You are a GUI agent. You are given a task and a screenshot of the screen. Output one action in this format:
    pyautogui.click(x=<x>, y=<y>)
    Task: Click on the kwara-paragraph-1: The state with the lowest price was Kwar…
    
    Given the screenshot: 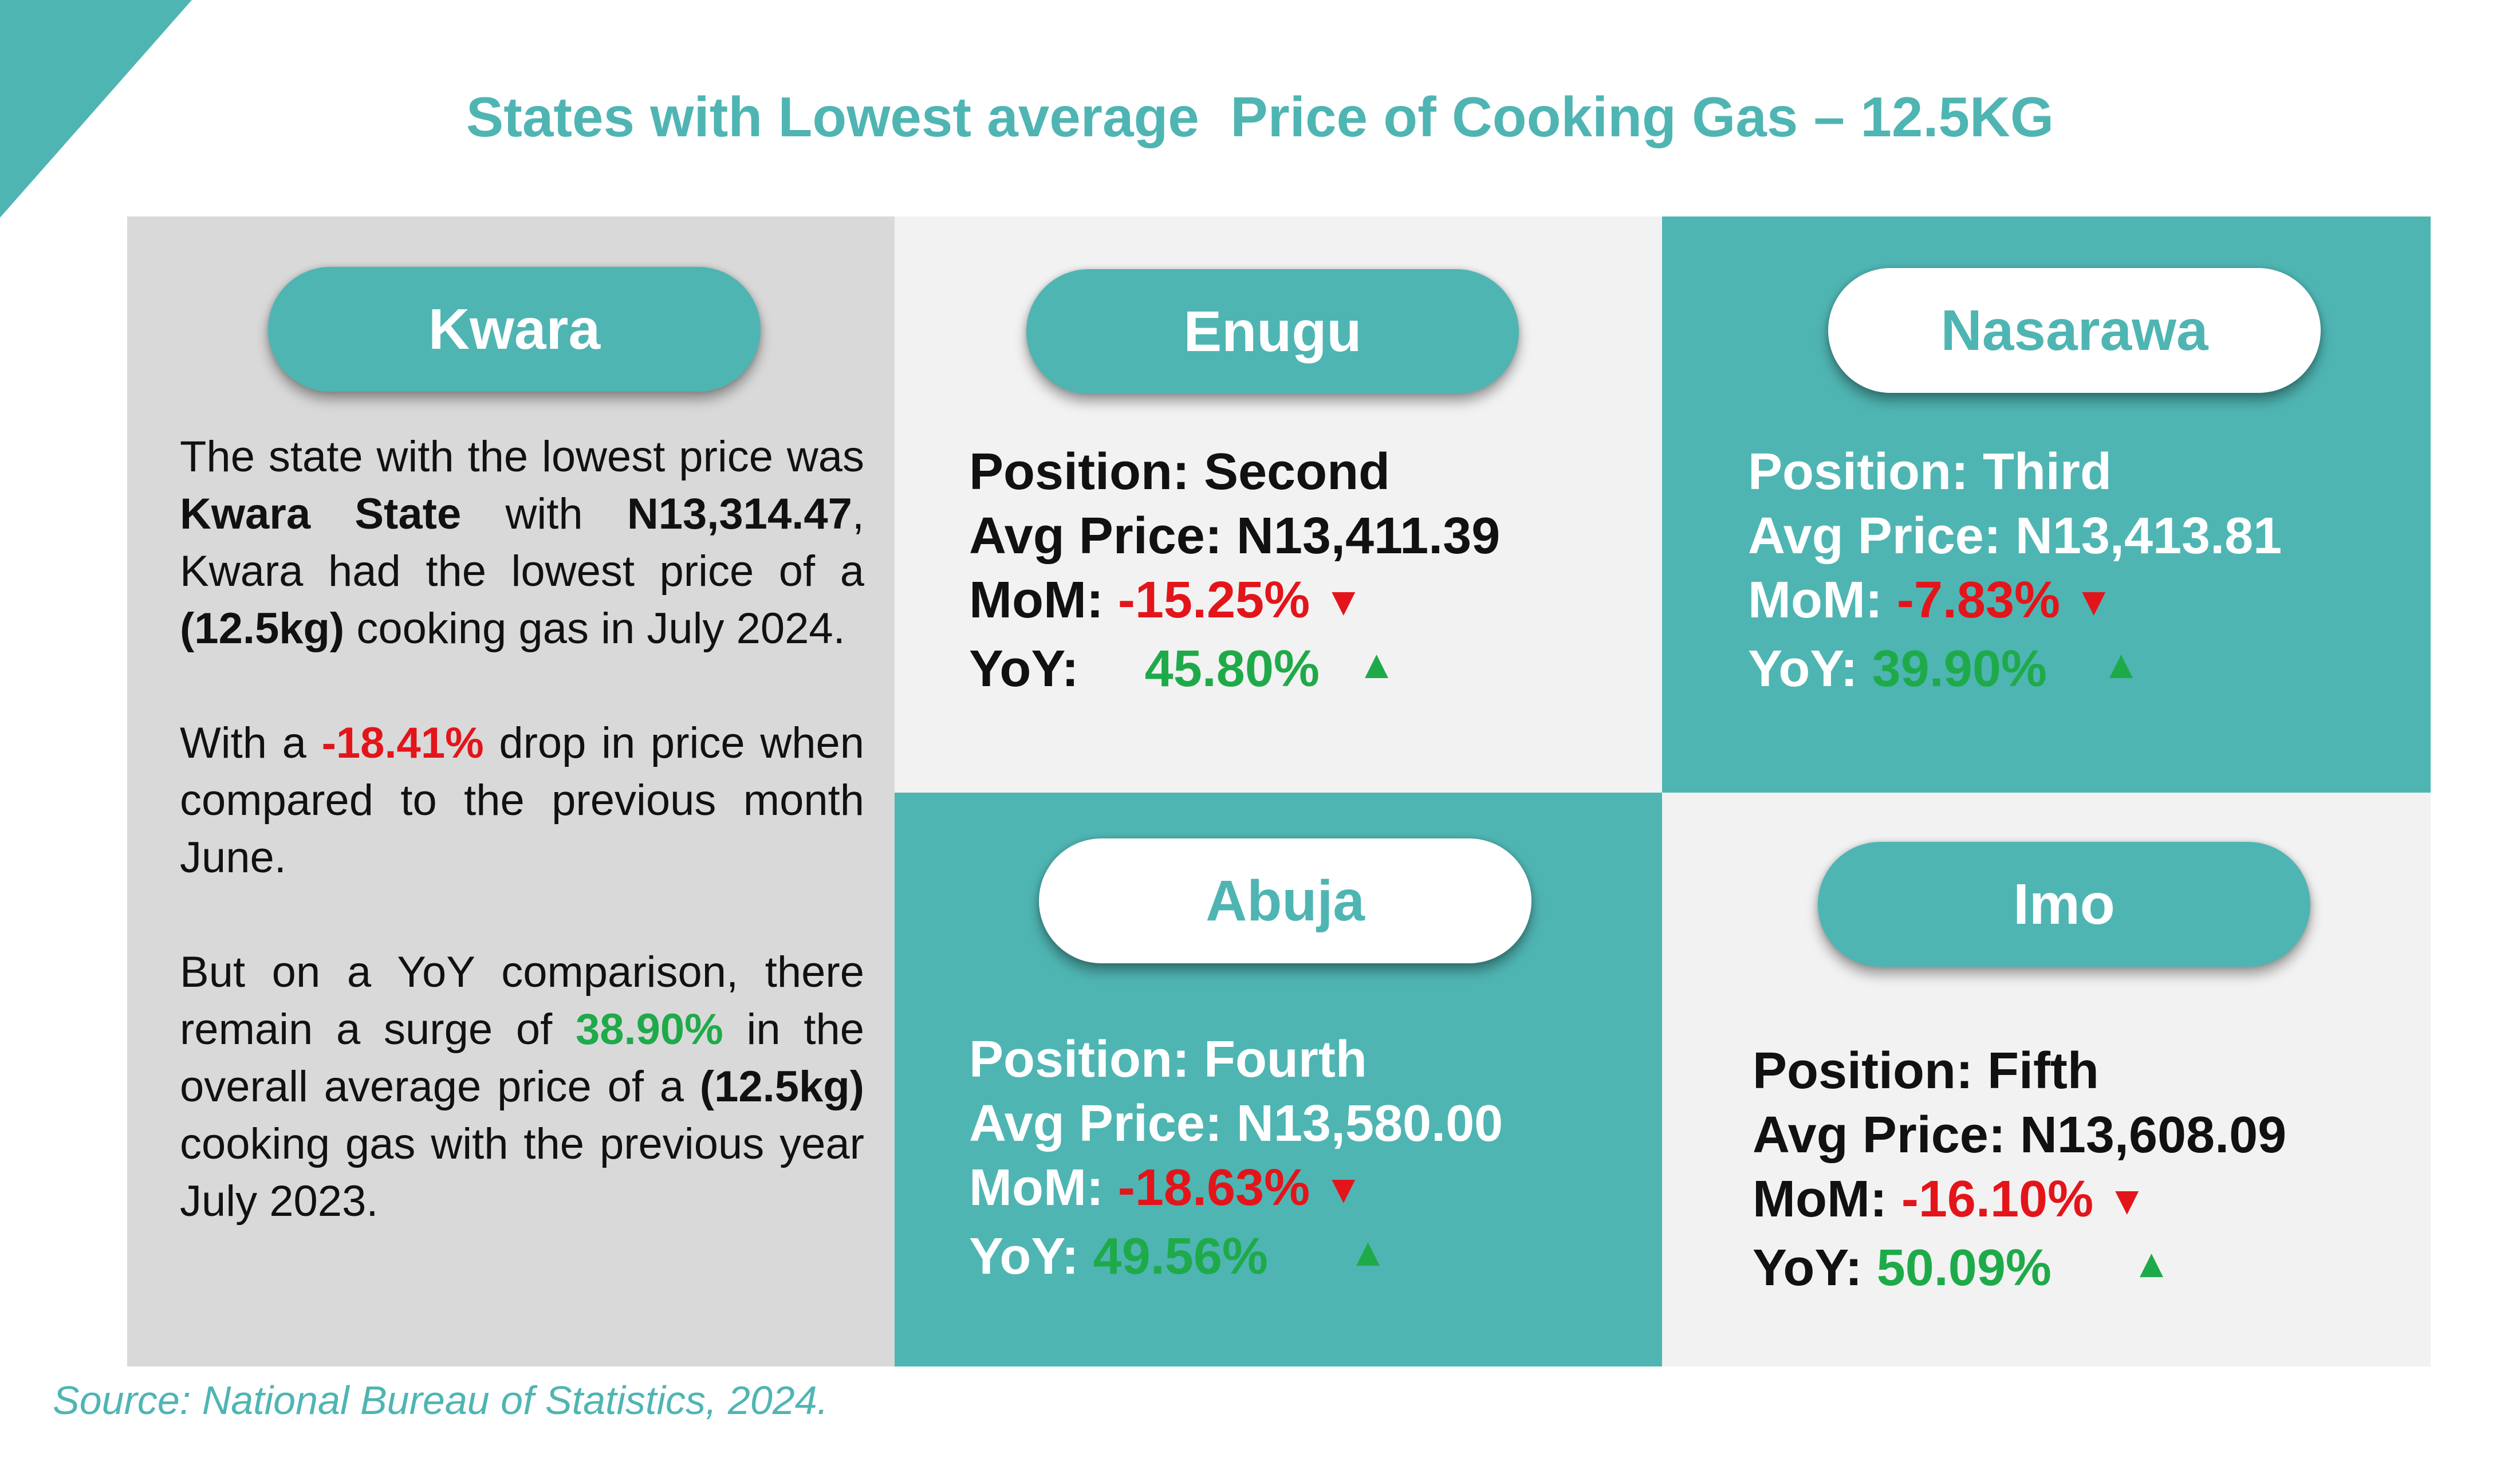 What is the action you would take?
    pyautogui.click(x=522, y=542)
    